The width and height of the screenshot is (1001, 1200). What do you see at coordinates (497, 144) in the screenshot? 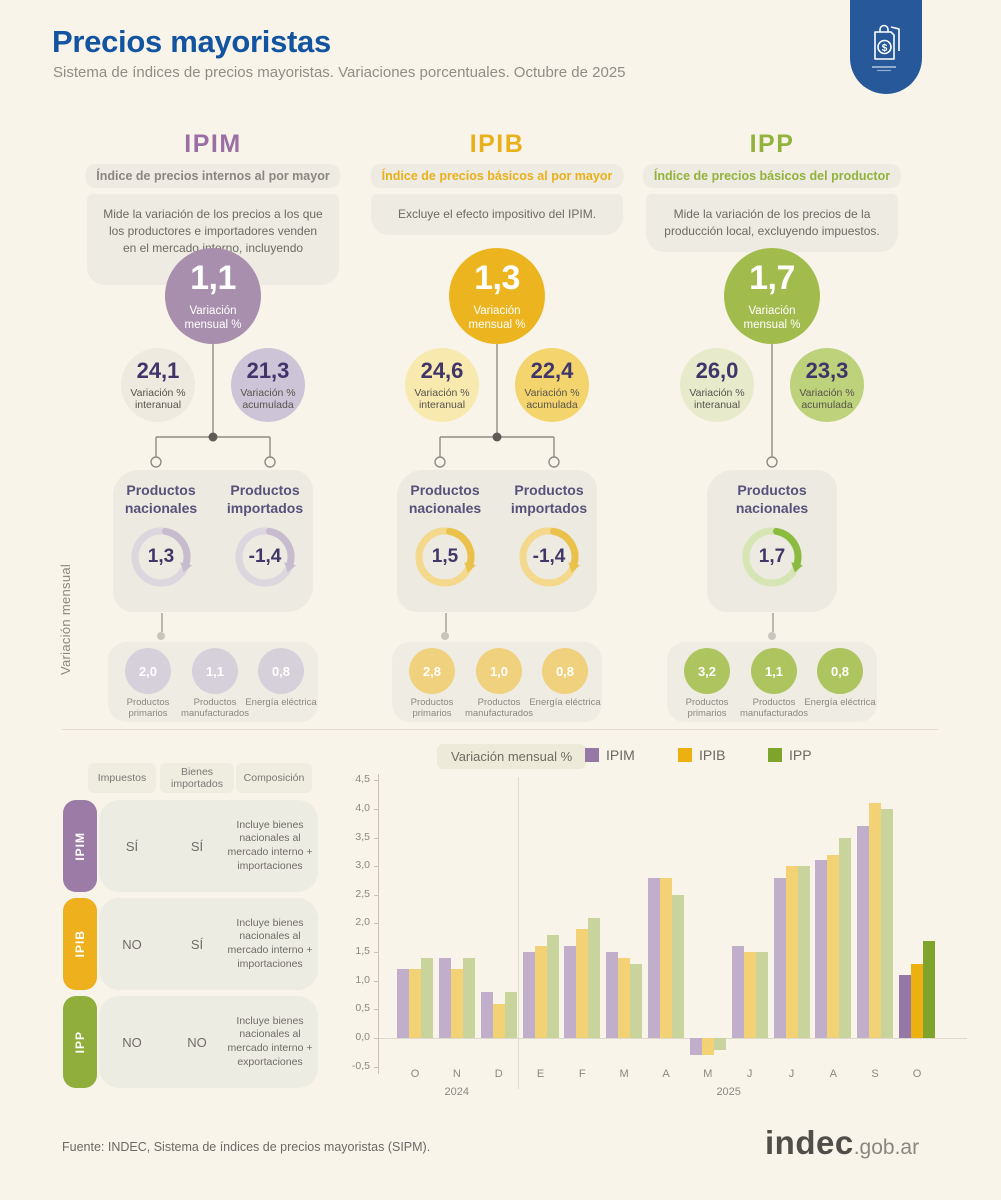
I see `index-title: IPIB` at bounding box center [497, 144].